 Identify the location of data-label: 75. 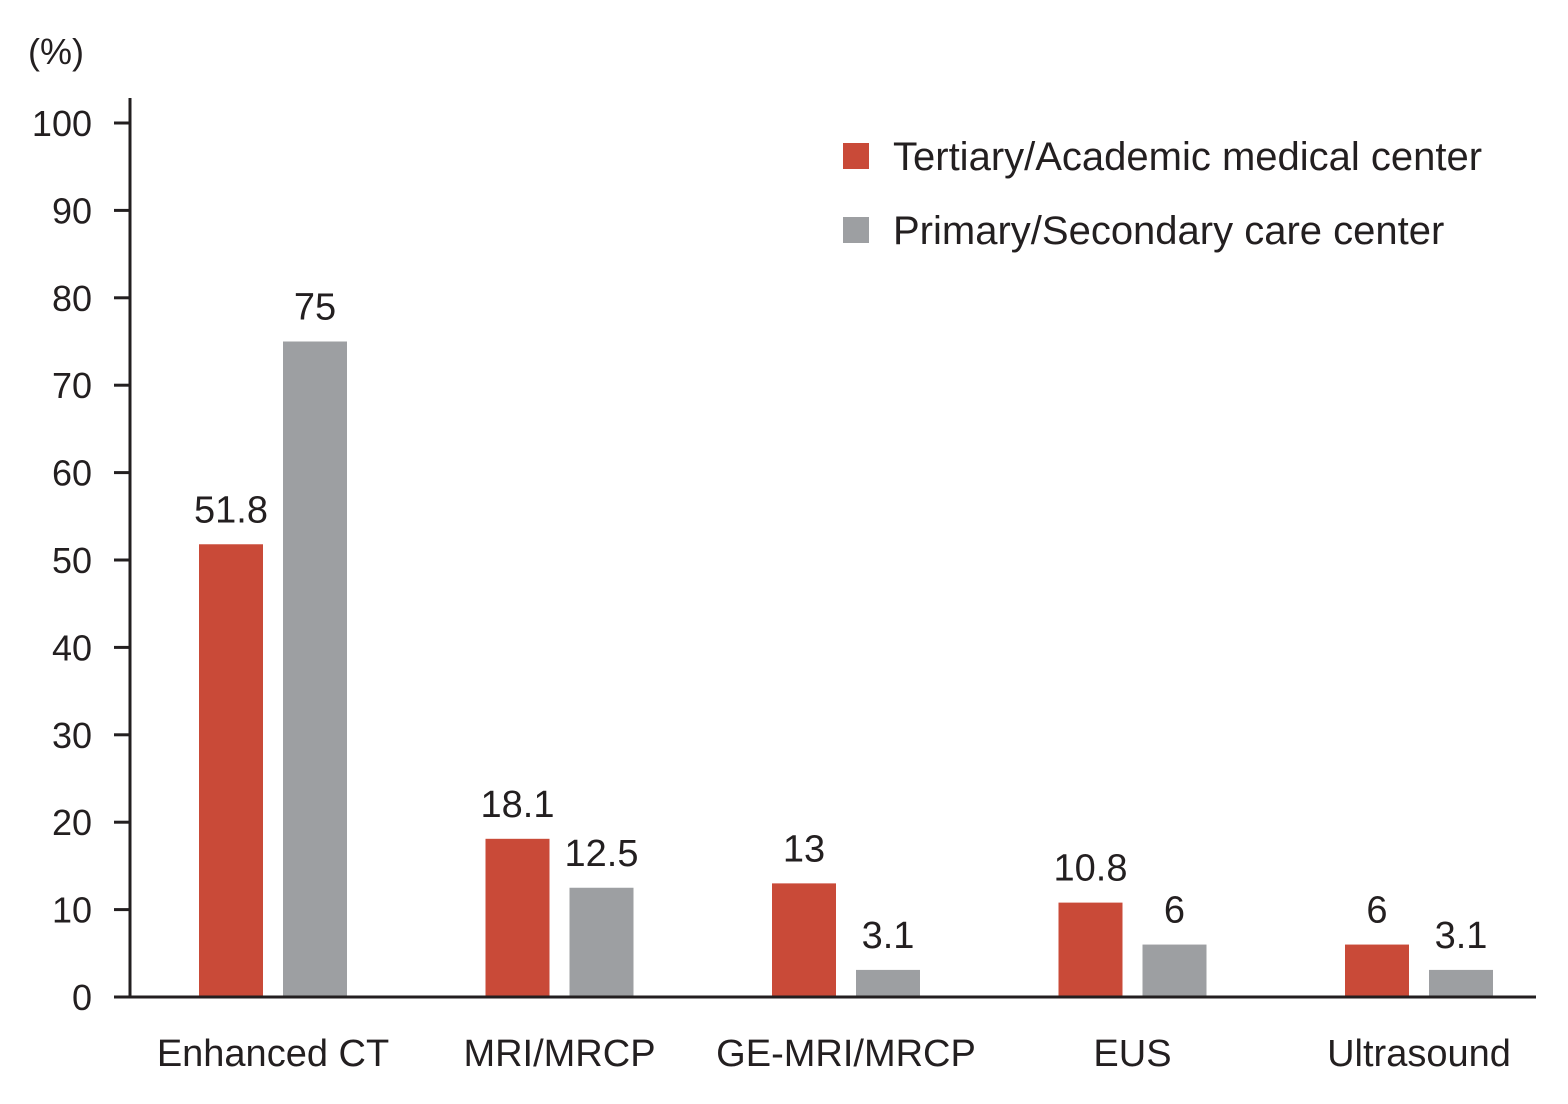
(315, 308).